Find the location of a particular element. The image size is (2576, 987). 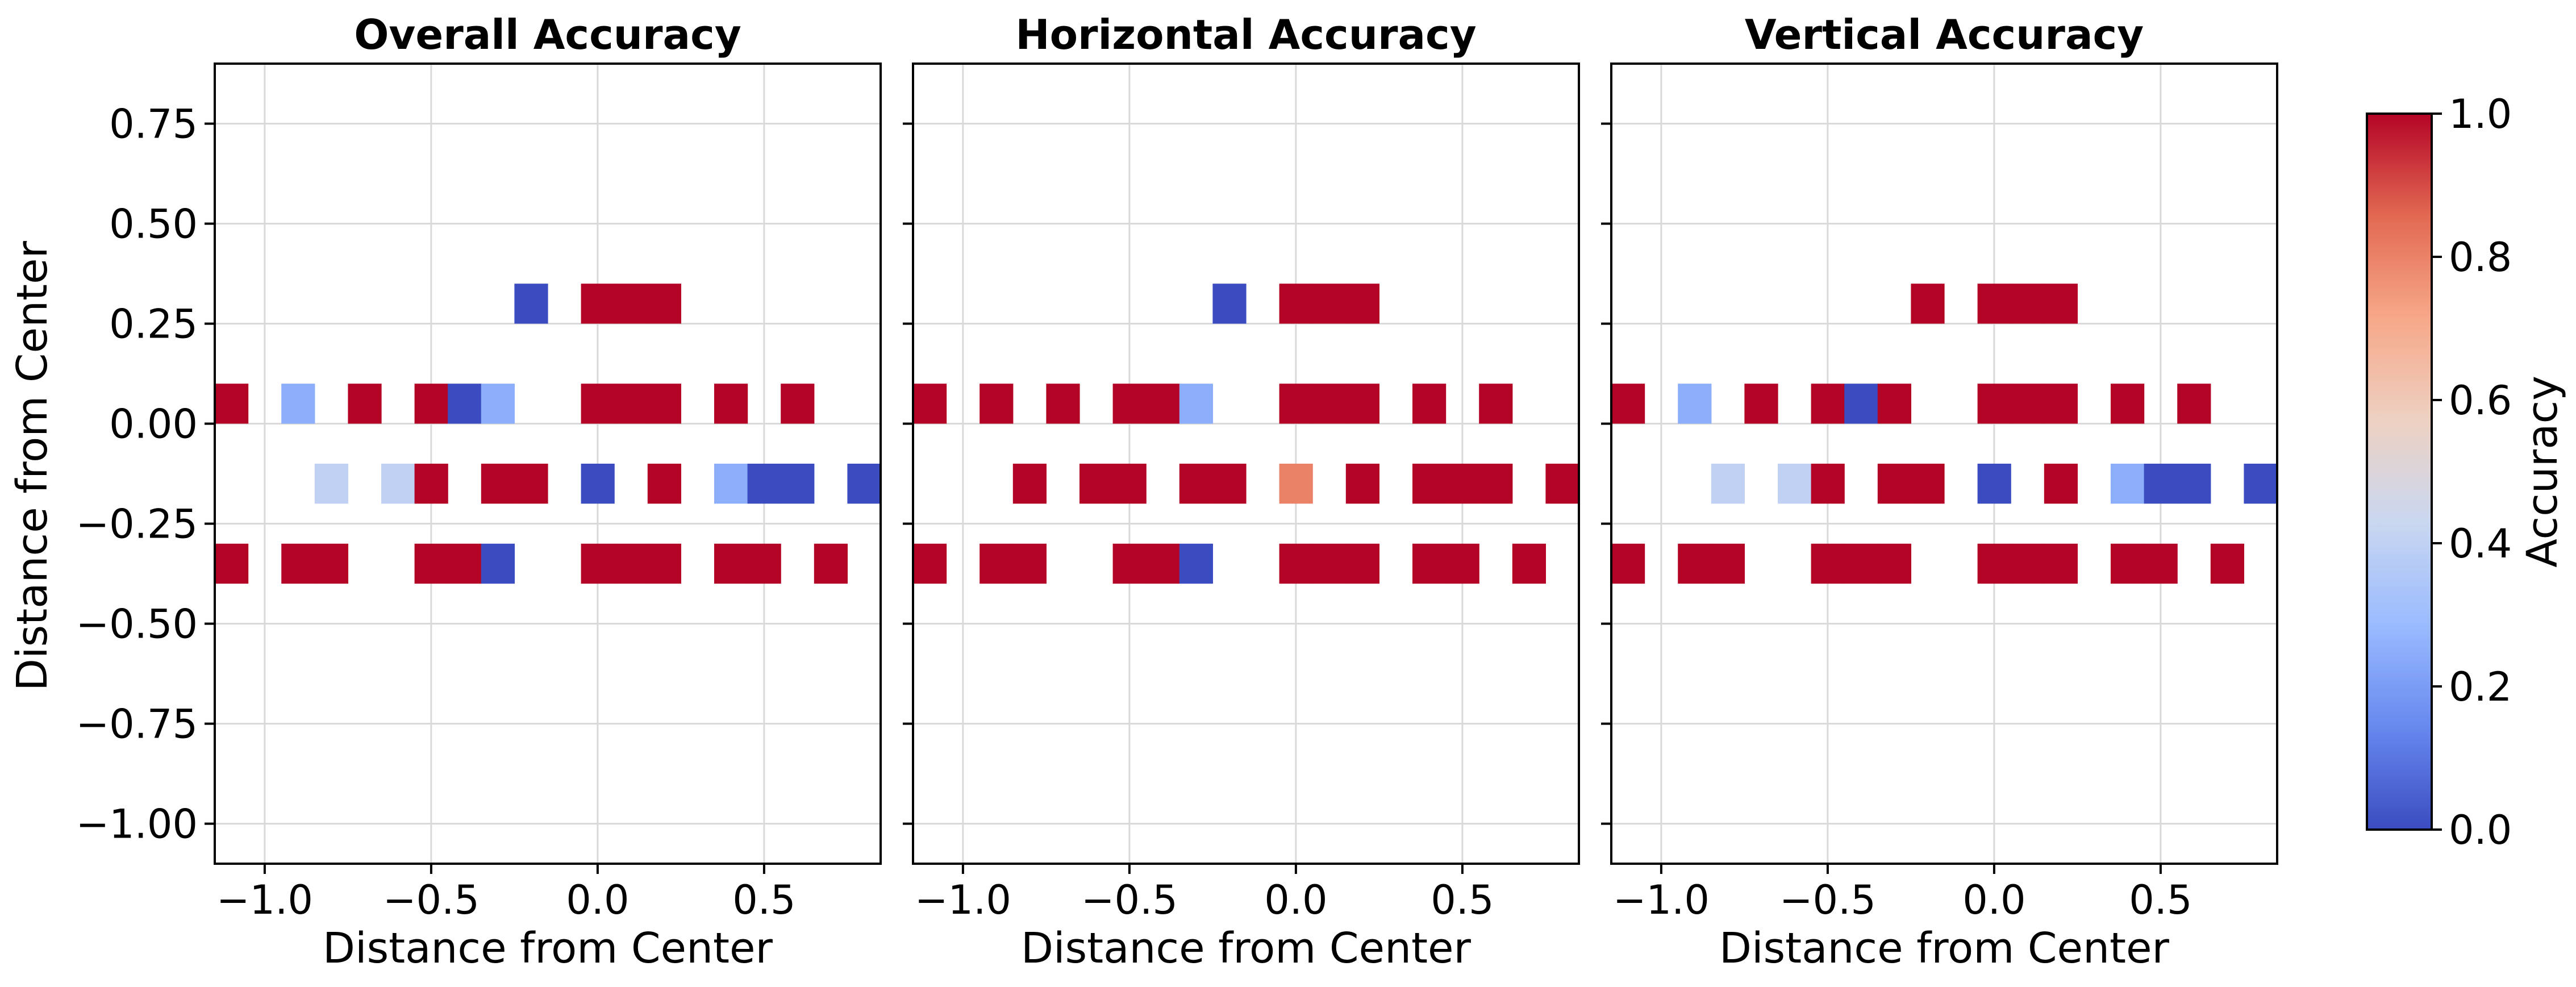

y-tick-label: 0.25 is located at coordinates (153, 324).